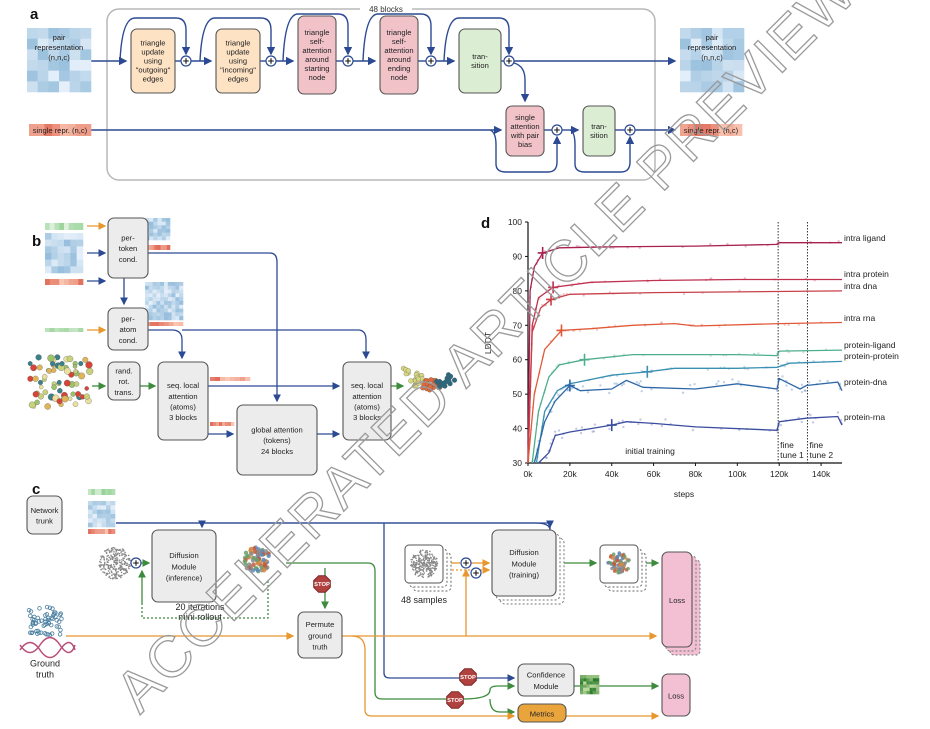 The image size is (930, 729). What do you see at coordinates (711, 130) in the screenshot?
I see `single-repr-output-label: single repr. (n,c)` at bounding box center [711, 130].